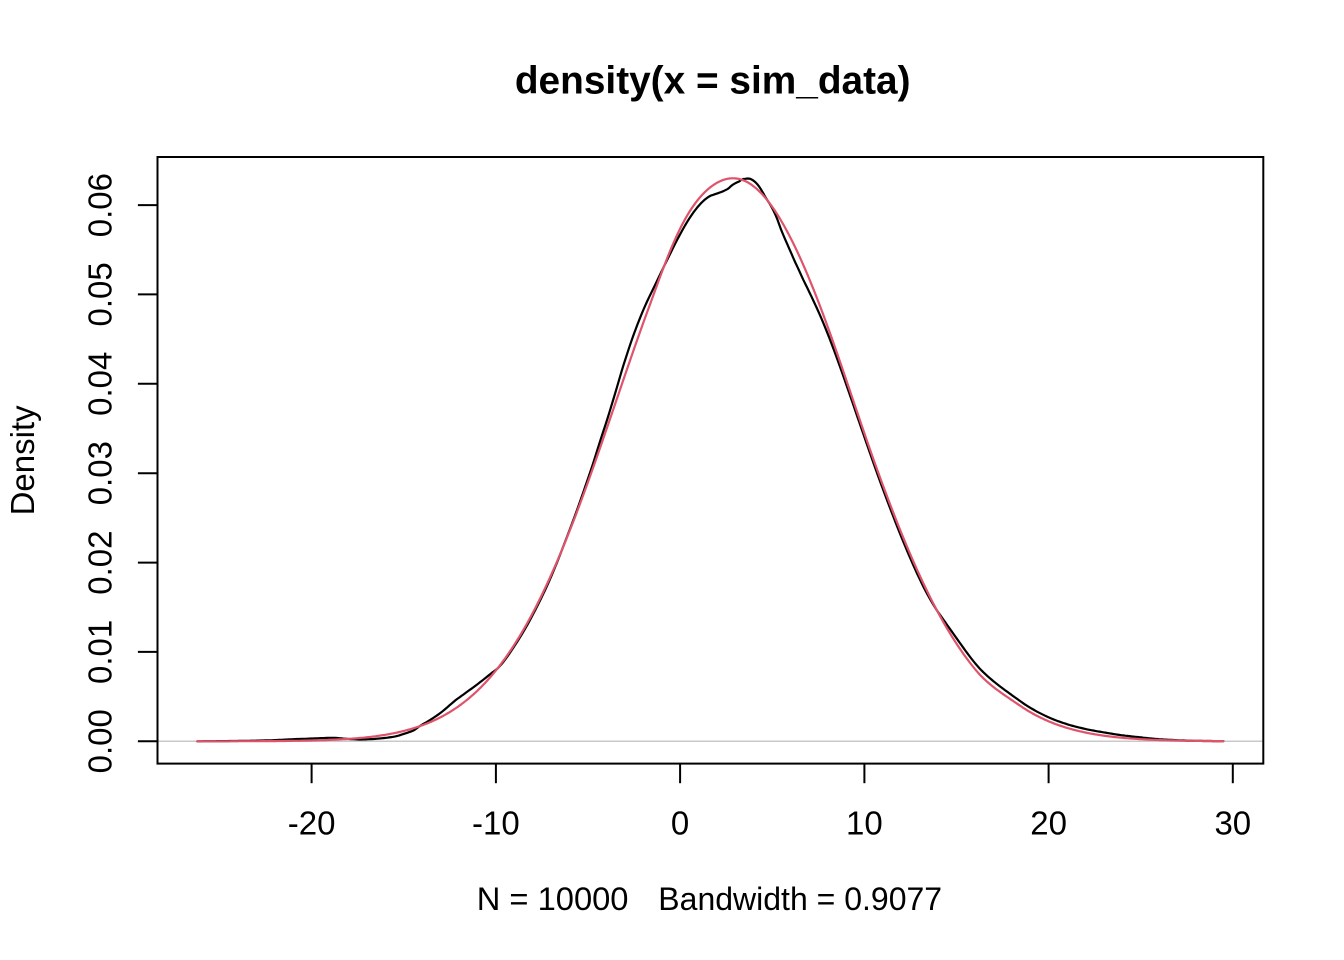  I want to click on svg-text: 0.05, so click(100, 294).